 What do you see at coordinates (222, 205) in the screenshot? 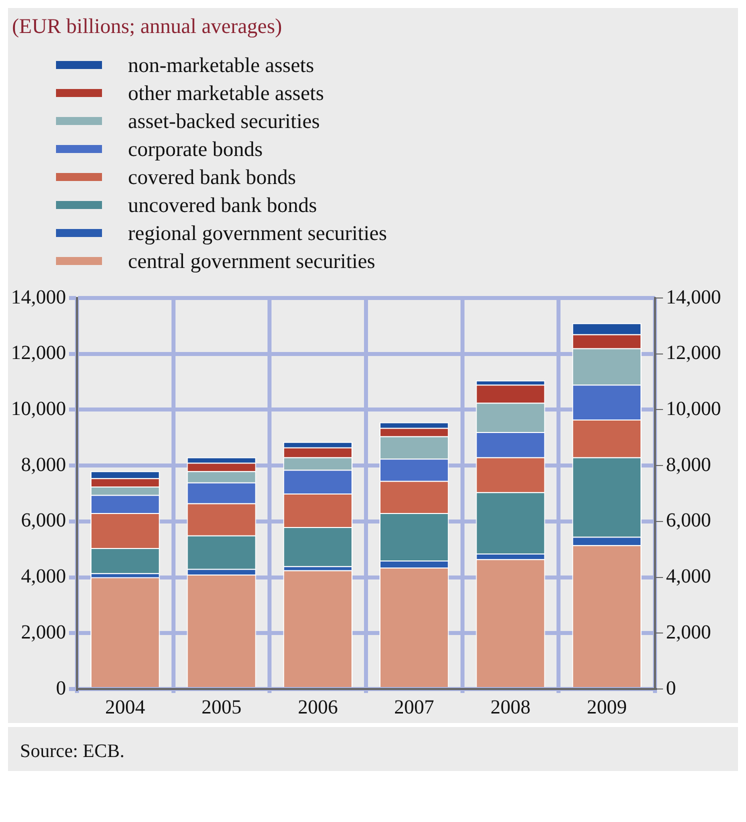
I see `legend-label: uncovered bank bonds` at bounding box center [222, 205].